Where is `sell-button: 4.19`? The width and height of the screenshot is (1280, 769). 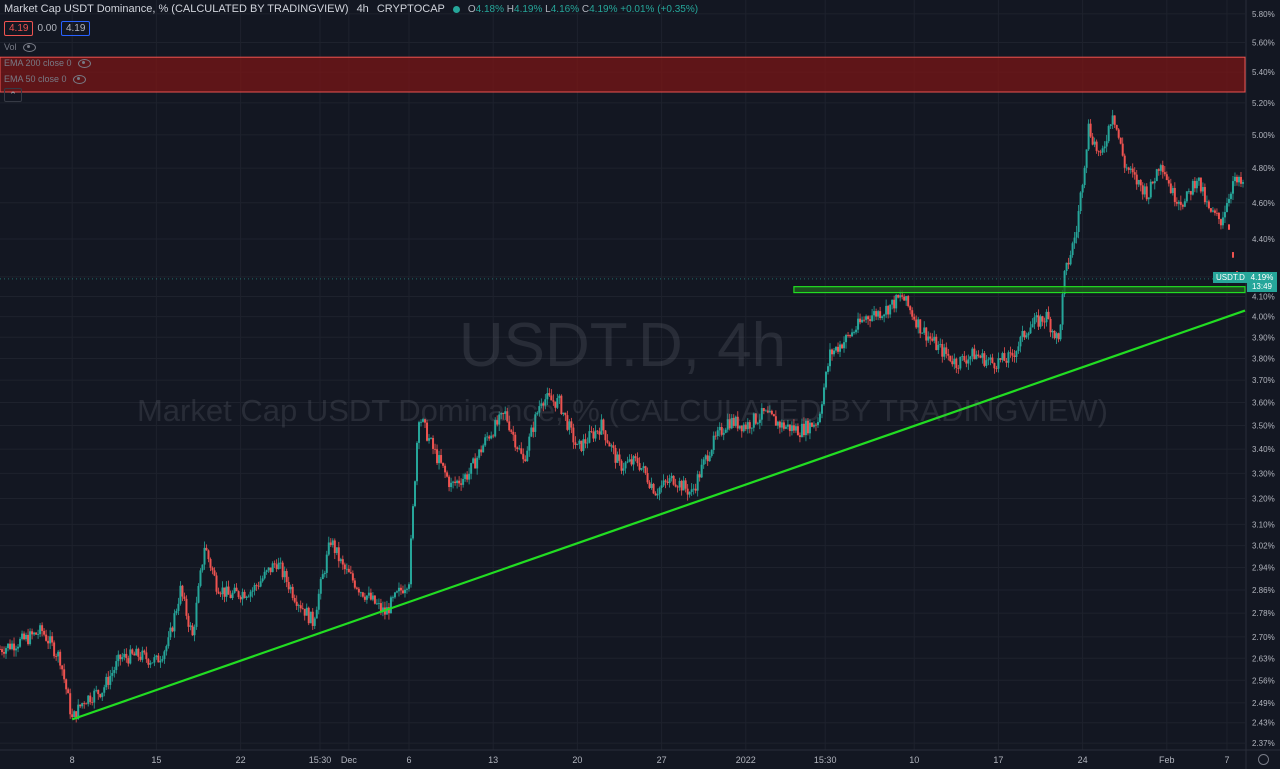
sell-button: 4.19 is located at coordinates (19, 28).